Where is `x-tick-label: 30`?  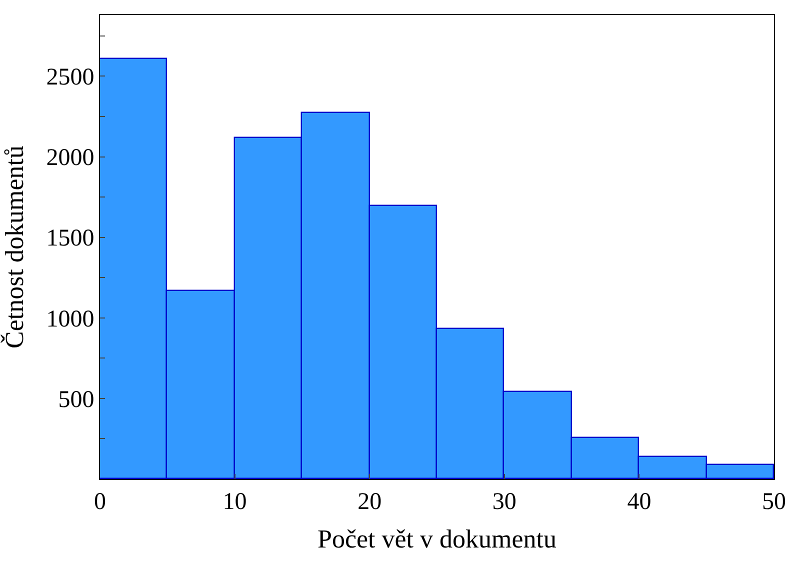
x-tick-label: 30 is located at coordinates (504, 501).